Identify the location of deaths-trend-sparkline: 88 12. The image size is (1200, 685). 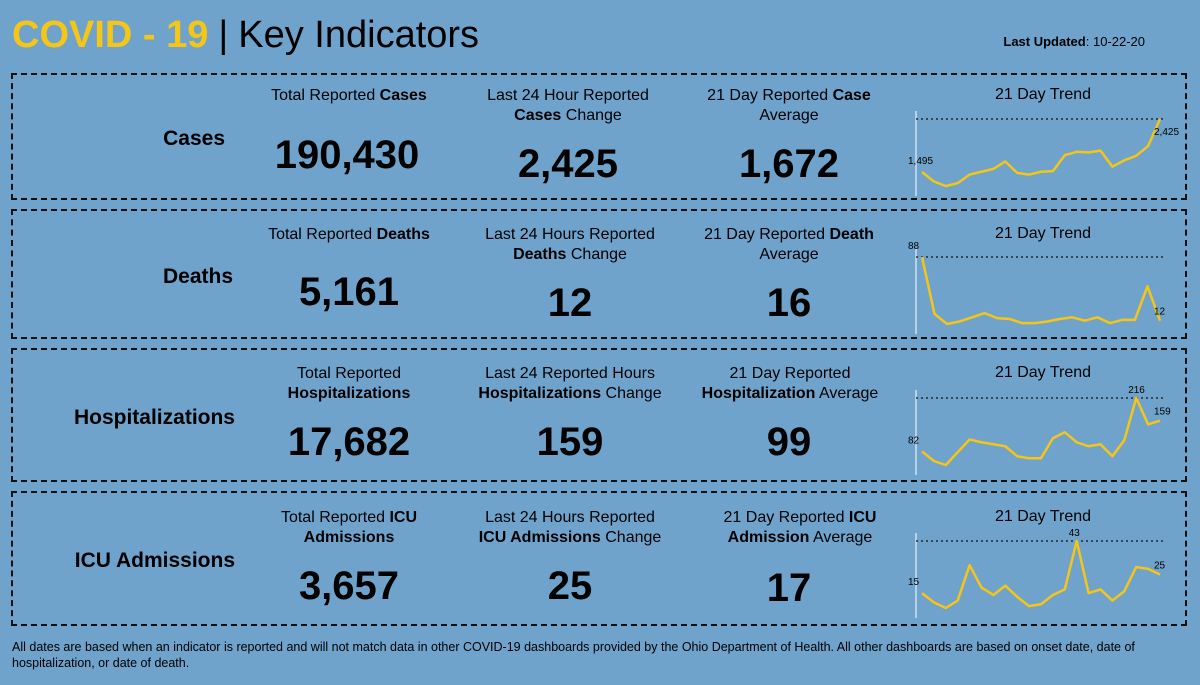
(1037, 287).